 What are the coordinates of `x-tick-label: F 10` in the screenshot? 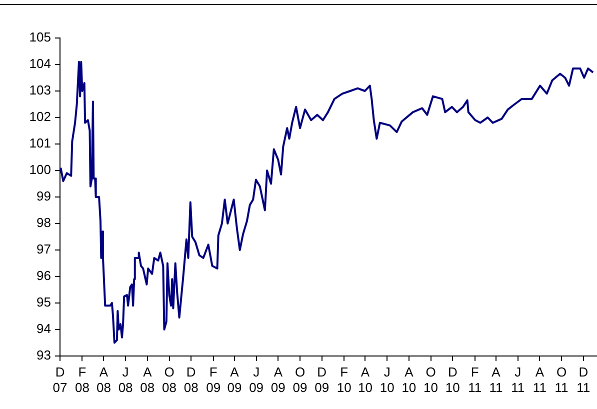 It's located at (344, 379).